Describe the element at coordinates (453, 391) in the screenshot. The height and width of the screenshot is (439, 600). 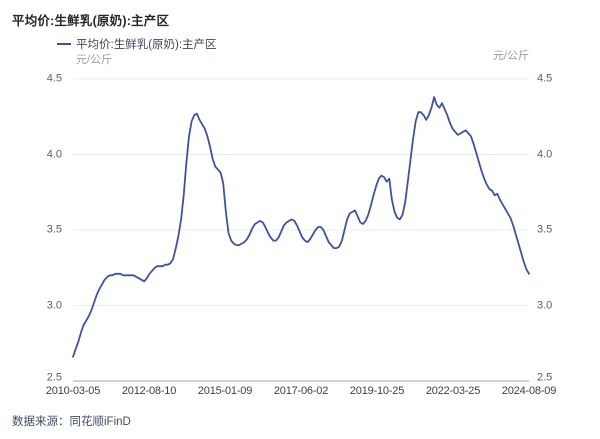
I see `x-tick-label: 2022-03-25` at that location.